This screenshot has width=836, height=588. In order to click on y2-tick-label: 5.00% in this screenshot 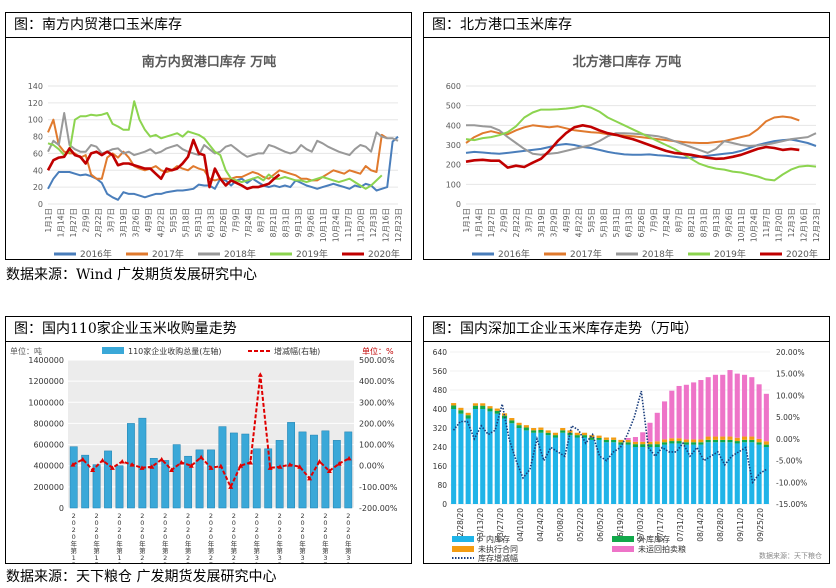, I will do `click(788, 417)`.